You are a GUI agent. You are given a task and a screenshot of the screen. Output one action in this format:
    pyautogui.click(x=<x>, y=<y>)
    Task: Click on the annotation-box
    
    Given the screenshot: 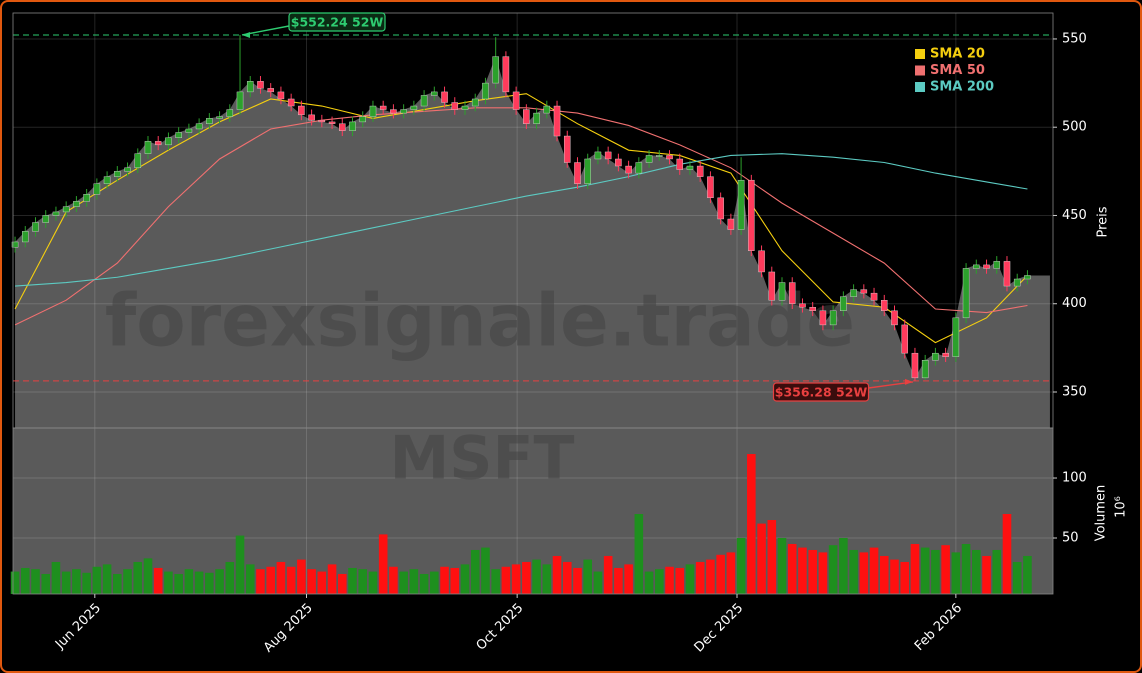 What is the action you would take?
    pyautogui.click(x=337, y=22)
    